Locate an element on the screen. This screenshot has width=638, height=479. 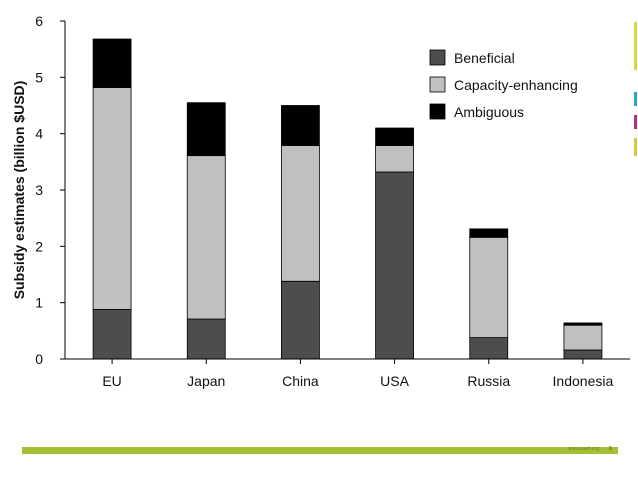
y-tick-label: 0 is located at coordinates (39, 359).